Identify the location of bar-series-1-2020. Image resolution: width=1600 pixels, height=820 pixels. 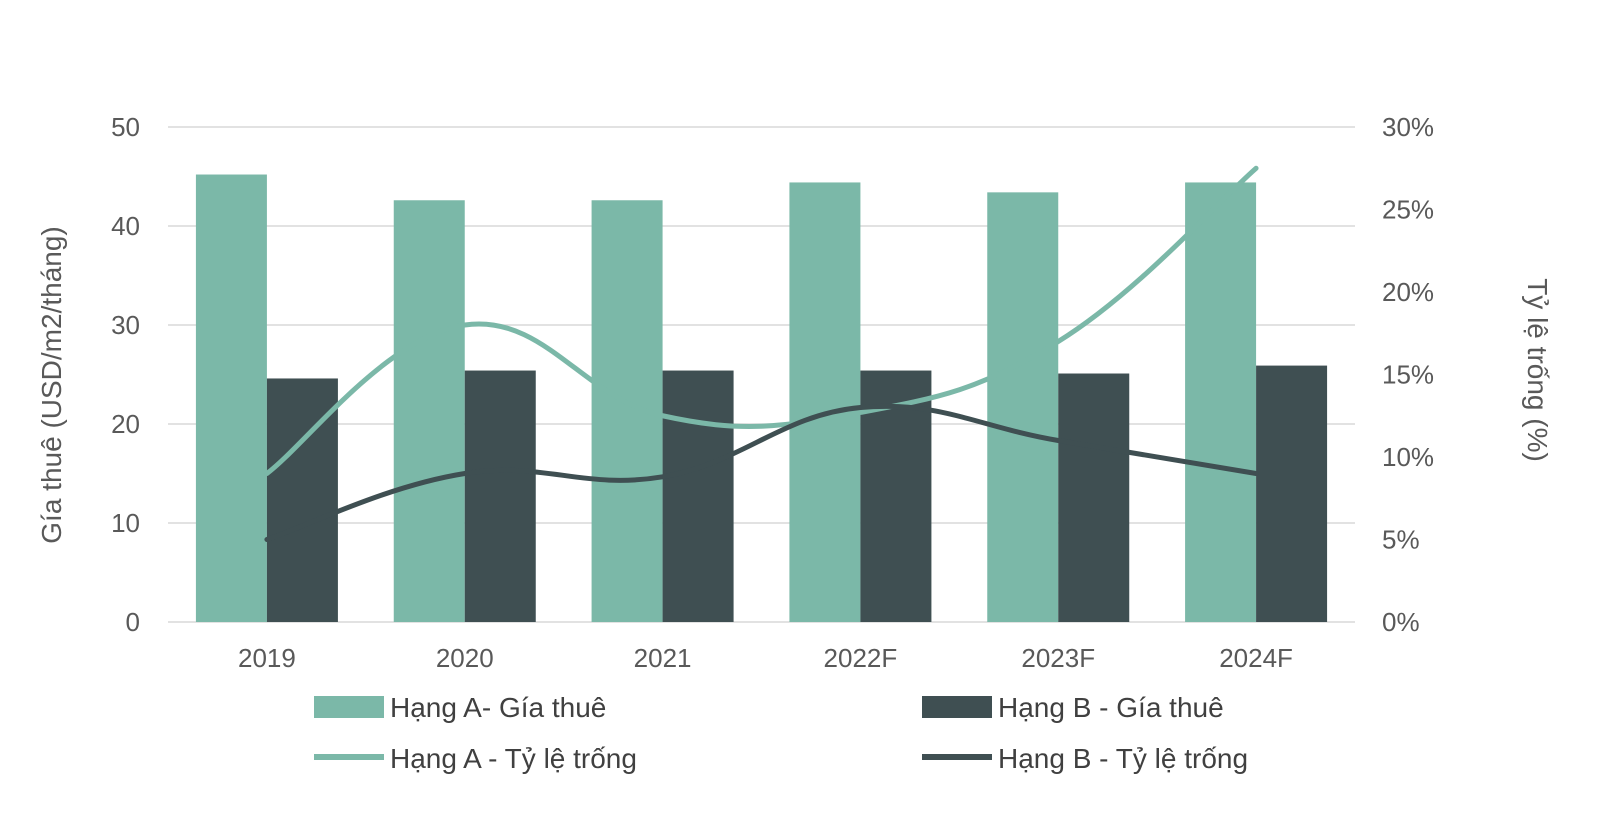
(500, 496).